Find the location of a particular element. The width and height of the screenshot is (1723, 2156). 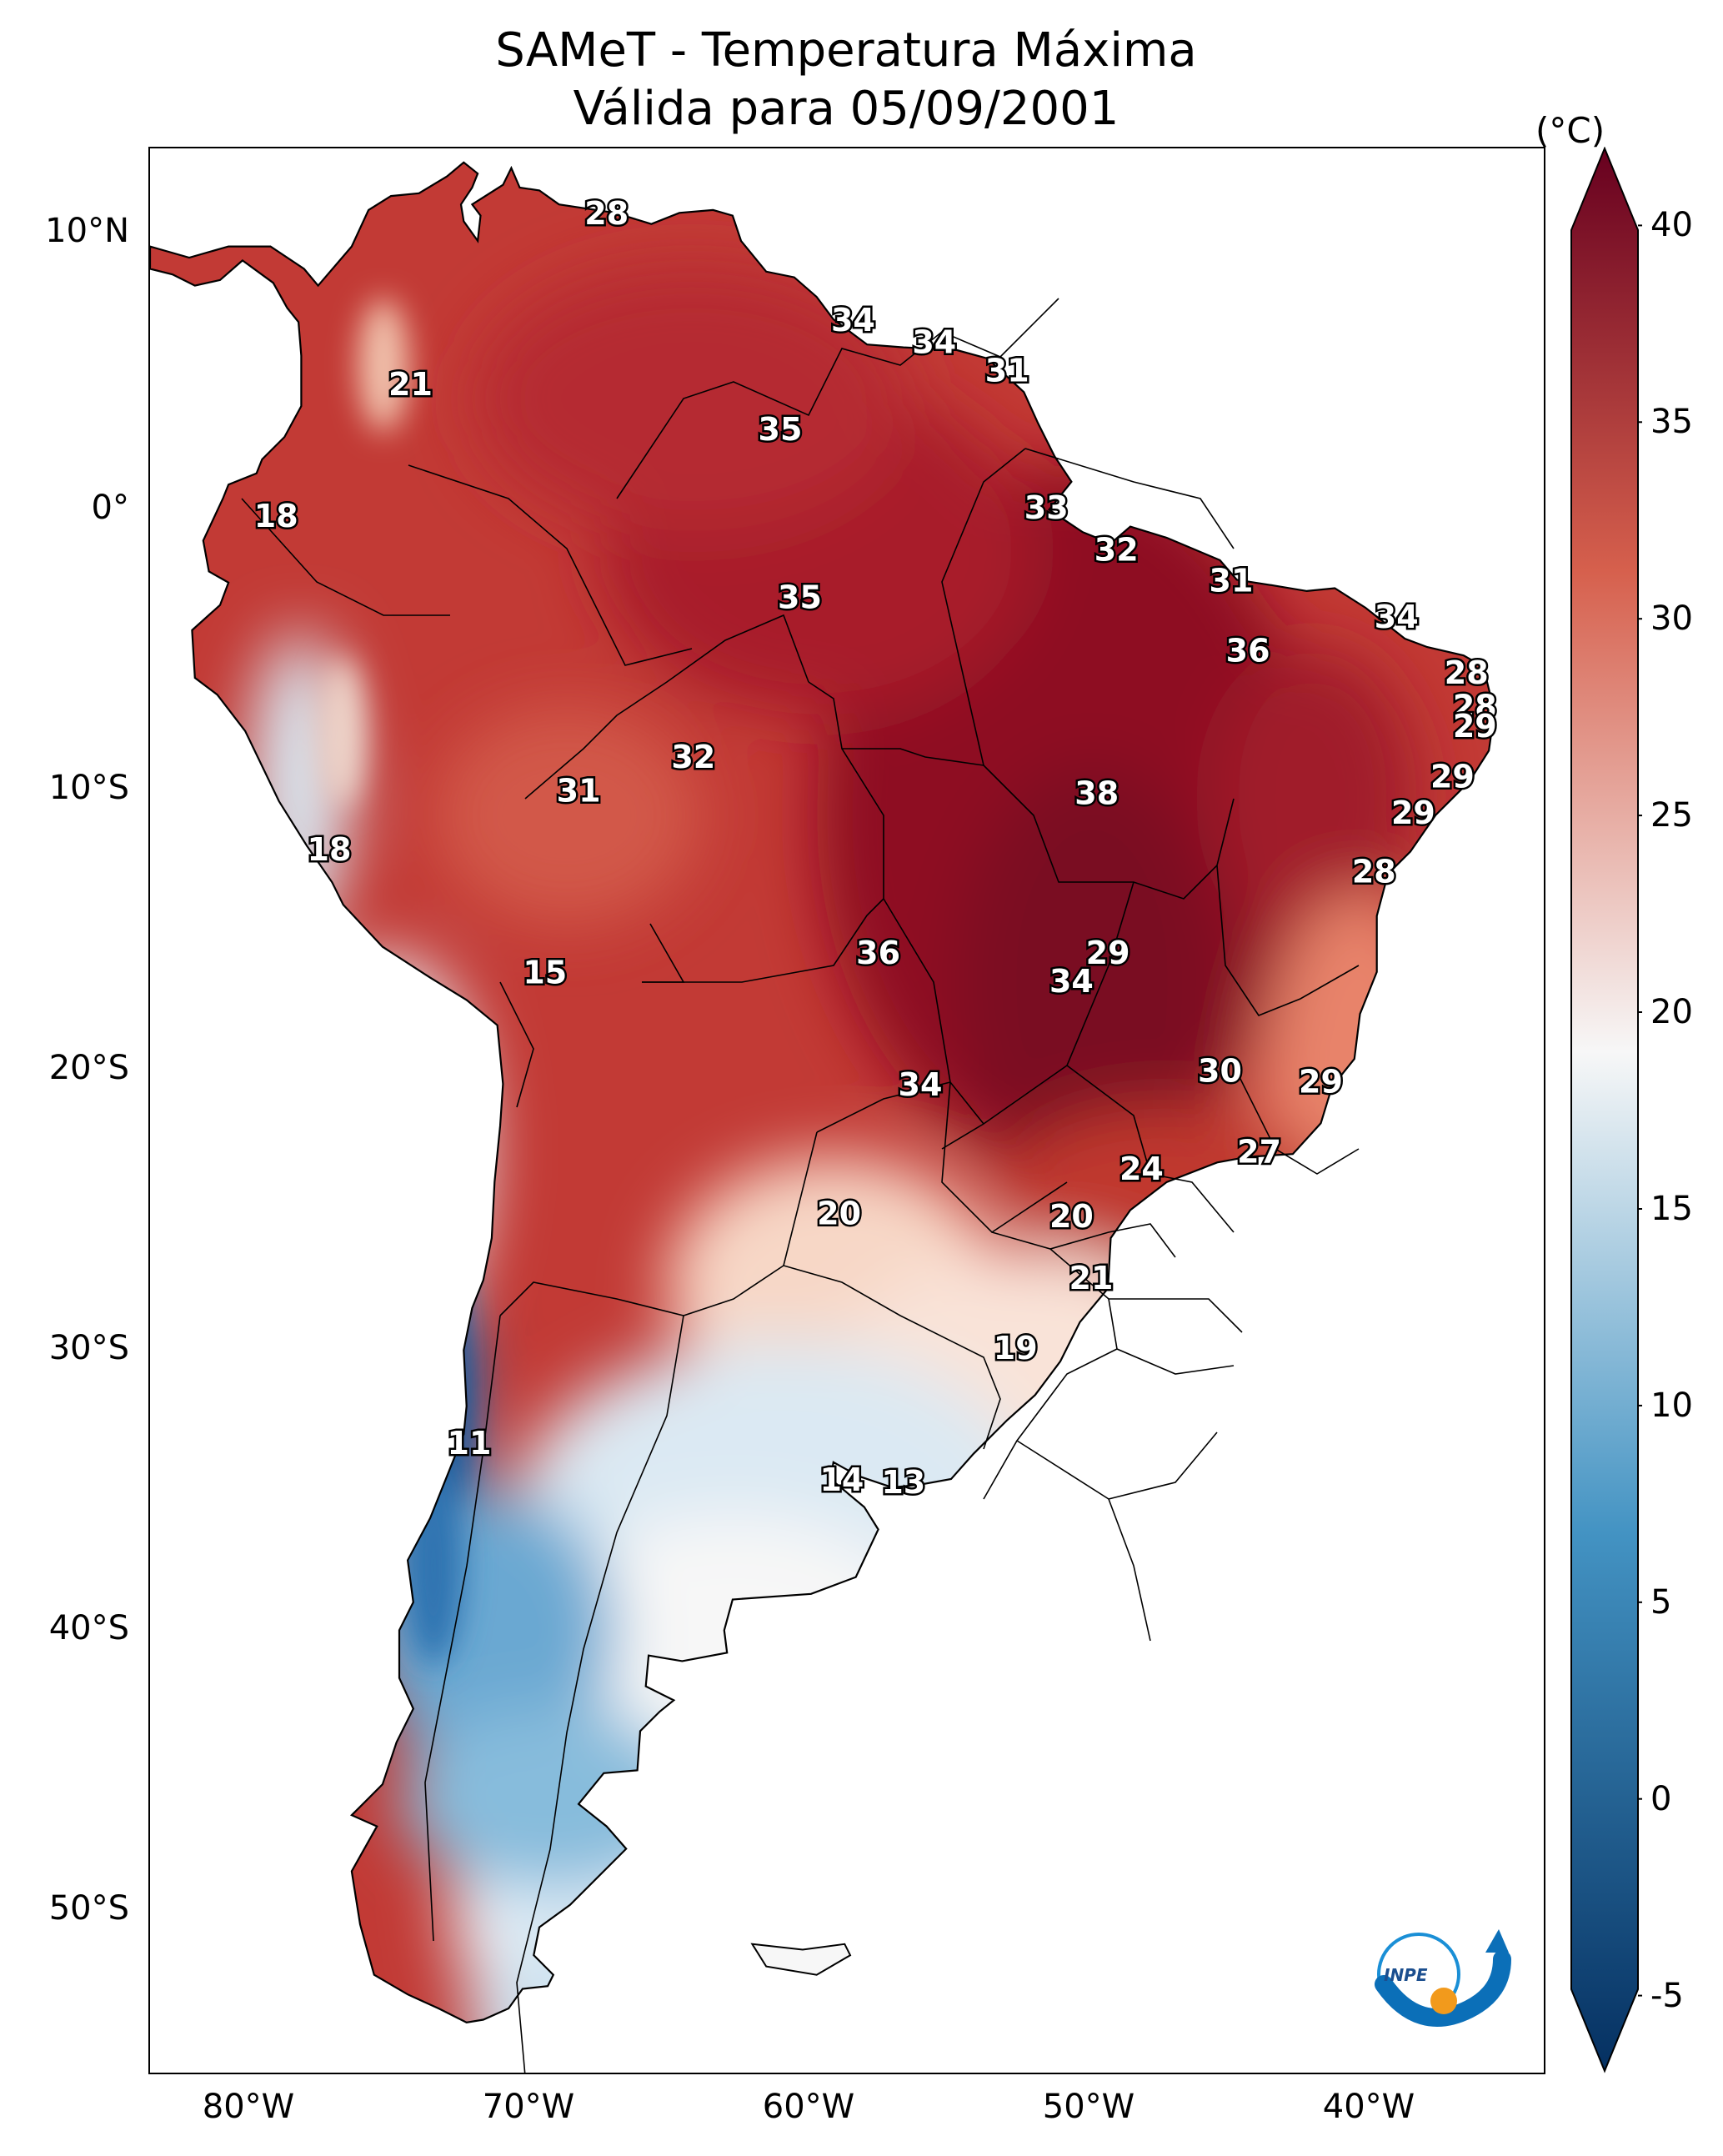

colorbar is located at coordinates (1606, 1110).